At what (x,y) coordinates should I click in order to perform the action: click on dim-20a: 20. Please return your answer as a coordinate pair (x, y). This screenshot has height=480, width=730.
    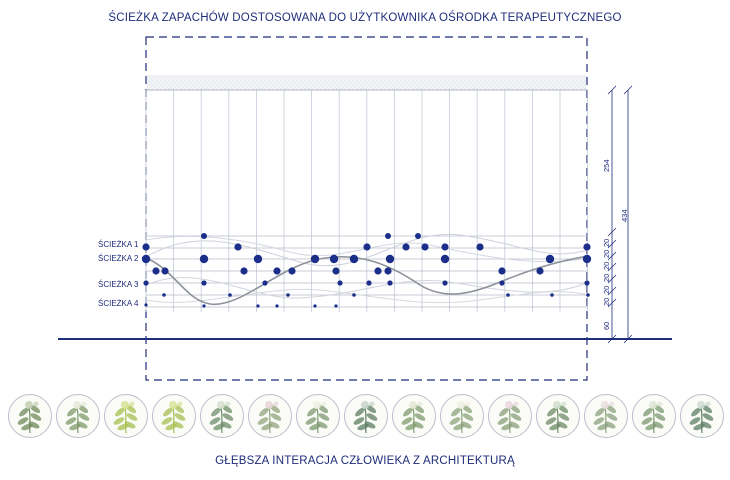
    Looking at the image, I should click on (606, 243).